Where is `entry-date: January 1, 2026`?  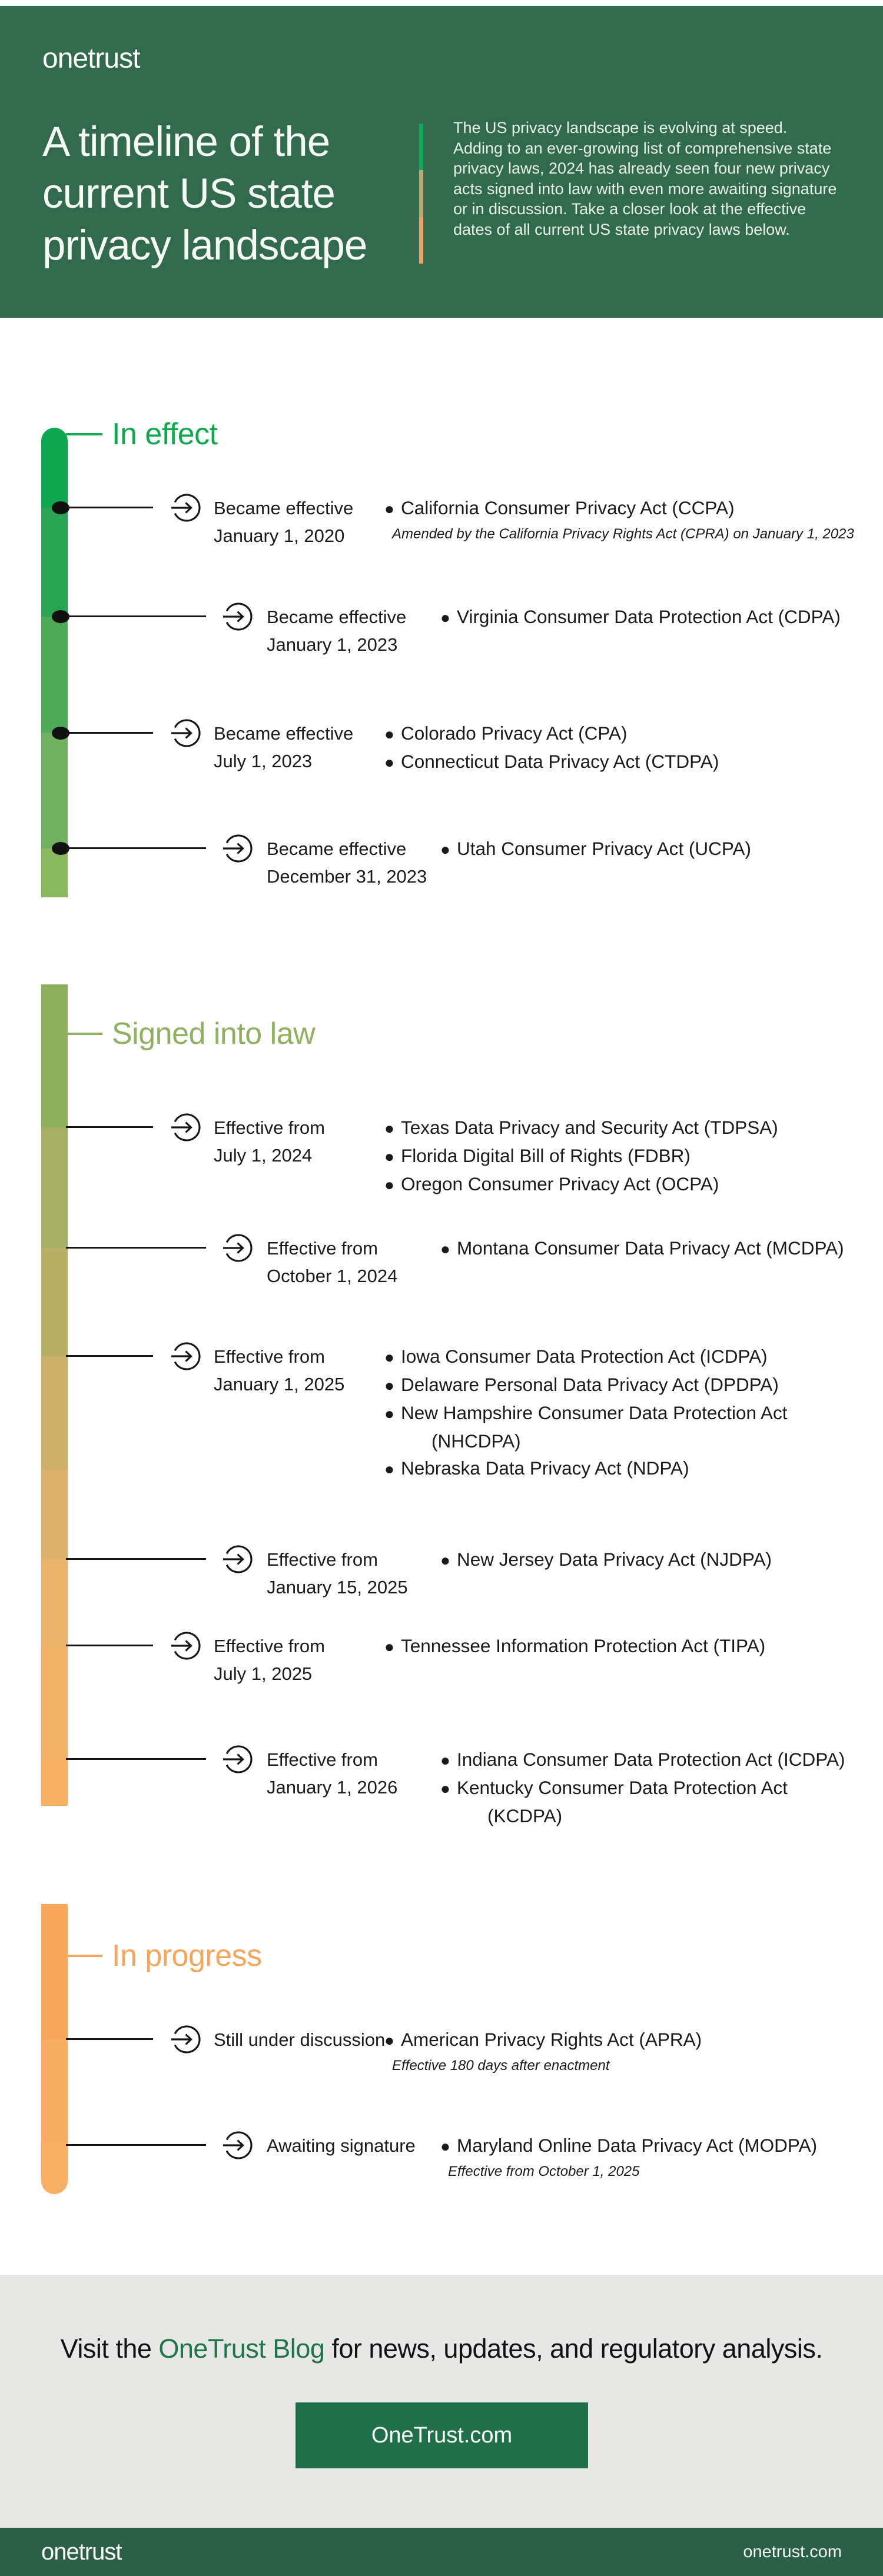 entry-date: January 1, 2026 is located at coordinates (332, 1787).